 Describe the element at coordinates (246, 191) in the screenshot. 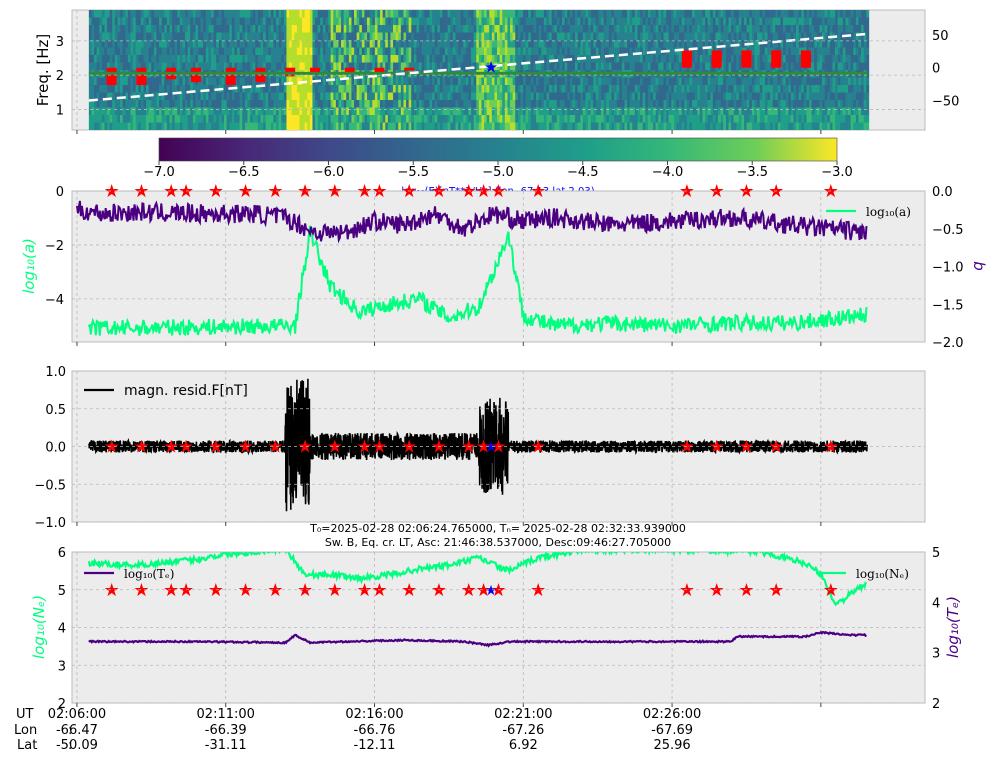

I see `log-a-red-star: ★` at that location.